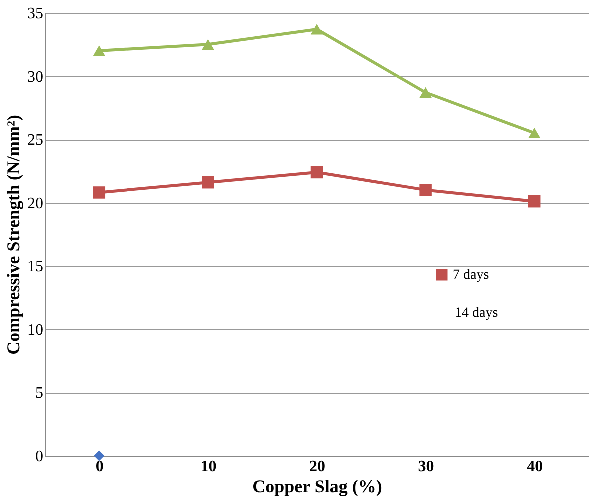 The height and width of the screenshot is (501, 594). What do you see at coordinates (40, 393) in the screenshot?
I see `y-tick-label: 5` at bounding box center [40, 393].